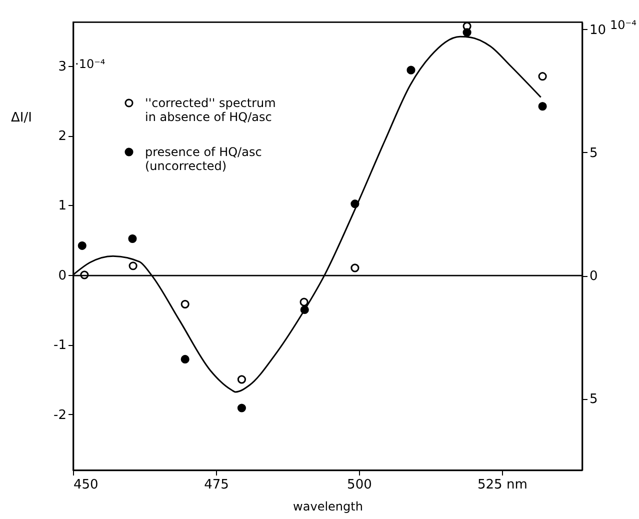 The height and width of the screenshot is (519, 639). Describe the element at coordinates (216, 485) in the screenshot. I see `x-tick-label: 475` at that location.